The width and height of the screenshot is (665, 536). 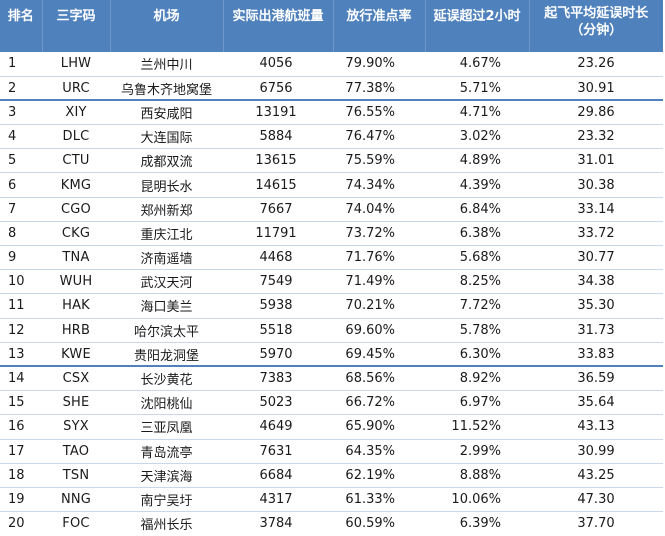 What do you see at coordinates (21, 354) in the screenshot?
I see `cell-rank: 13` at bounding box center [21, 354].